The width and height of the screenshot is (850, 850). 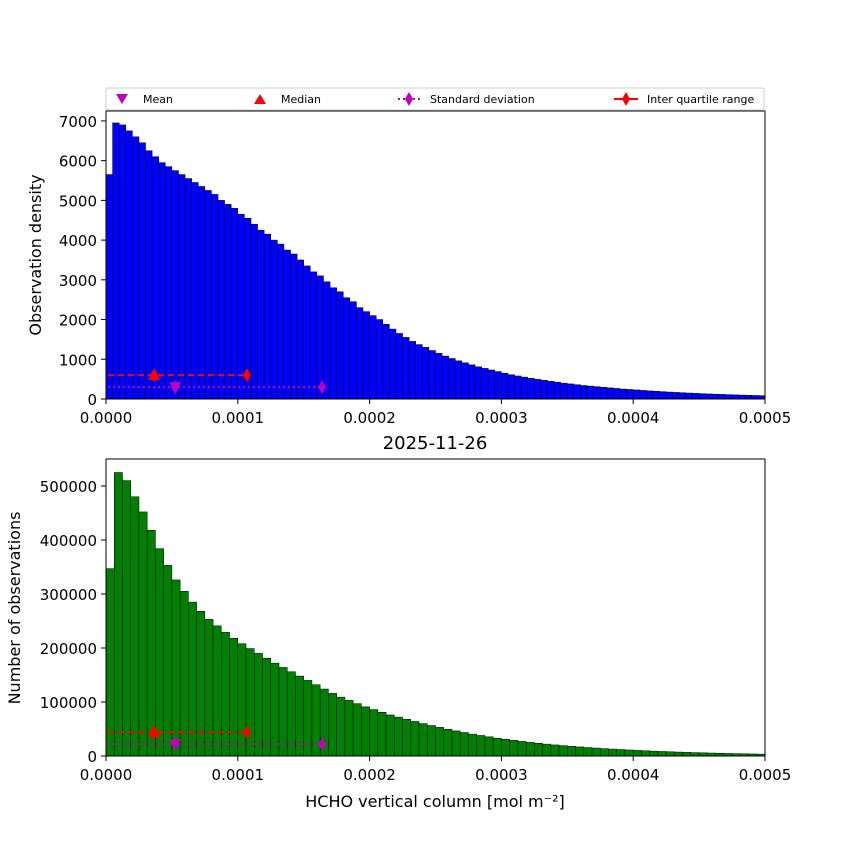 I want to click on legend-iqr-label: Inter quartile range, so click(x=700, y=99).